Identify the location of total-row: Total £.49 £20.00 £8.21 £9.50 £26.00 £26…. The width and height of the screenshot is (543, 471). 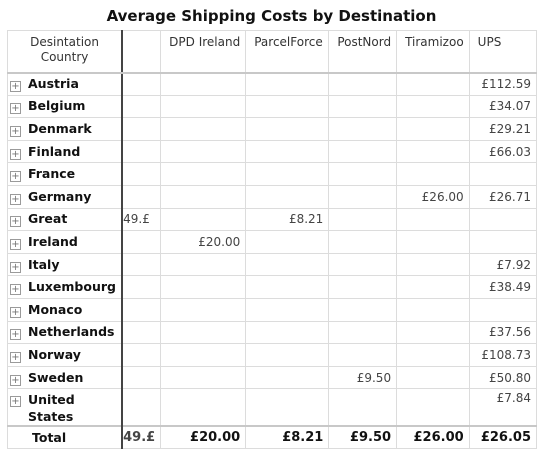
(272, 437).